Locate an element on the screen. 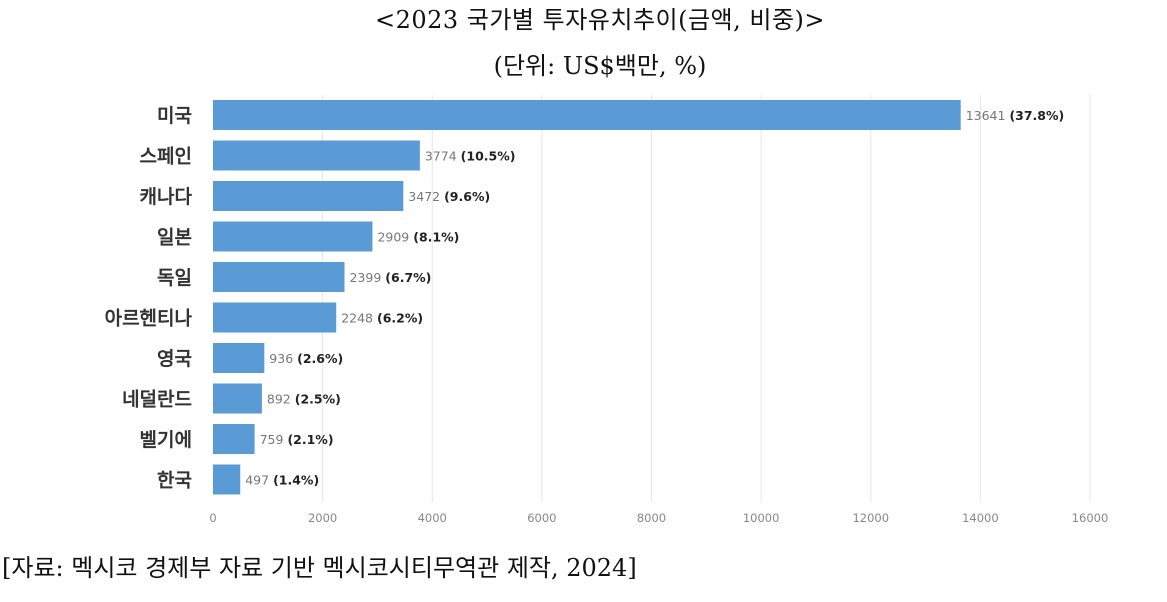  data-label: 3774 (10.5%) is located at coordinates (470, 156).